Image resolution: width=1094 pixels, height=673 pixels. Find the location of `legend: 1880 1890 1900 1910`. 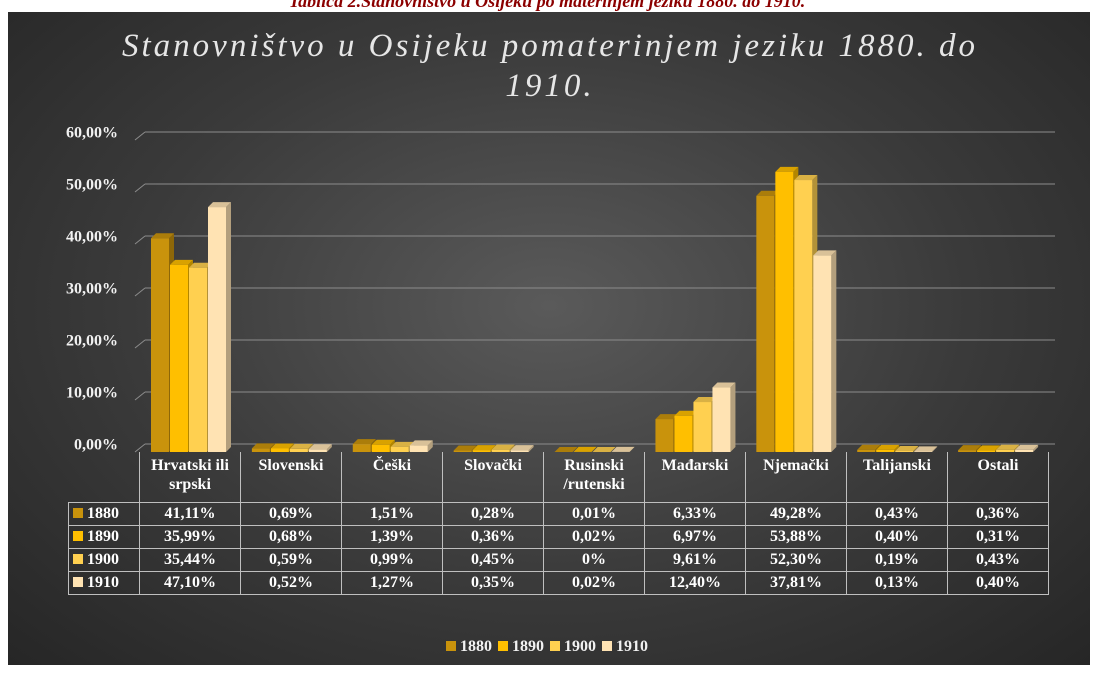

legend: 1880 1890 1900 1910 is located at coordinates (547, 647).